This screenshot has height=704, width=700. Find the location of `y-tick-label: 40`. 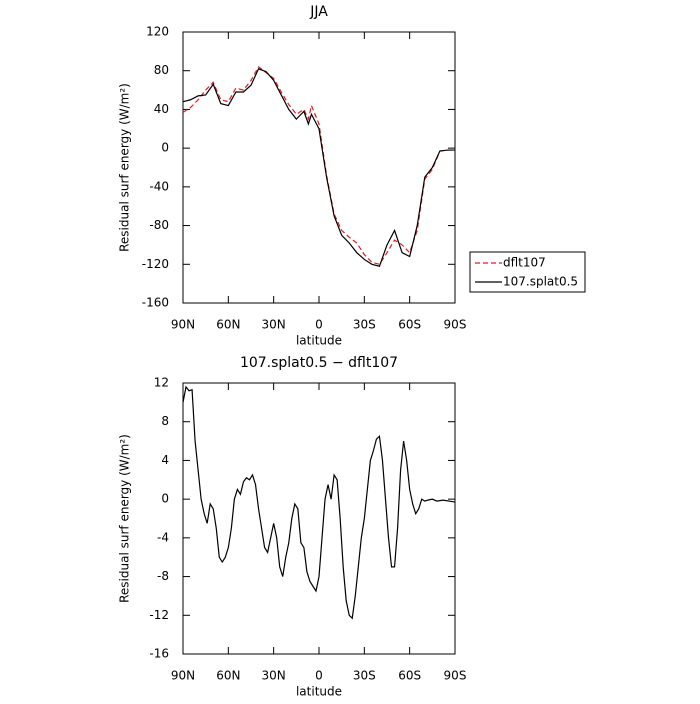

y-tick-label: 40 is located at coordinates (161, 109).